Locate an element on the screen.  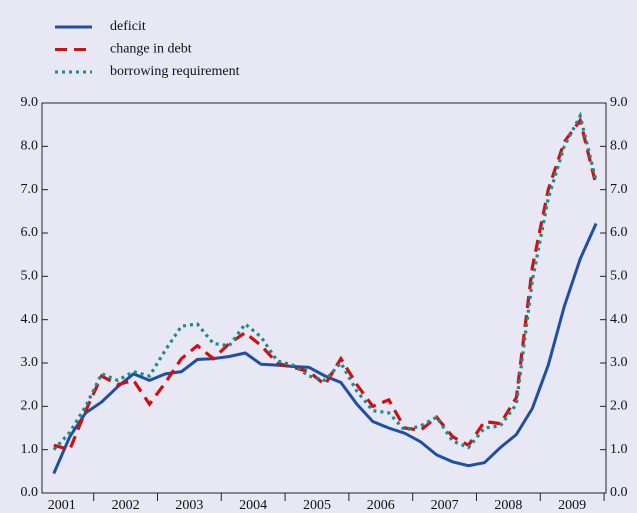
y2-tick-label: 7.0 is located at coordinates (619, 189).